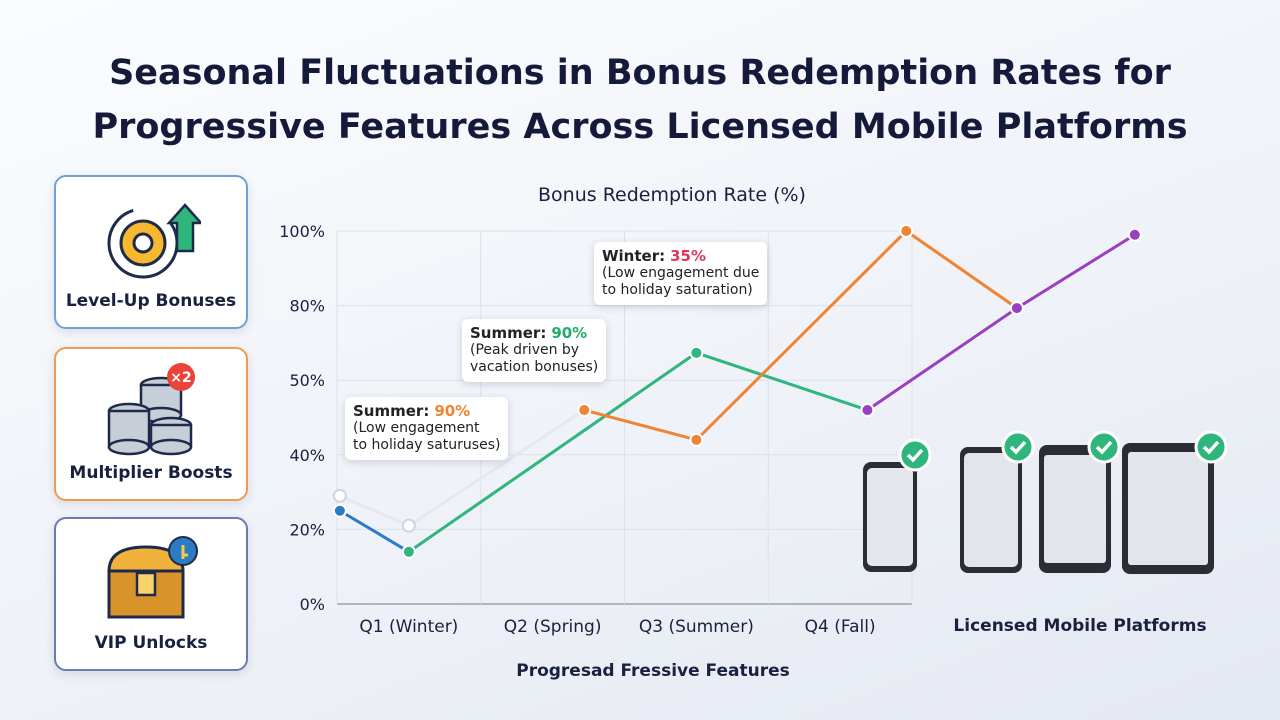 This screenshot has height=720, width=1280. Describe the element at coordinates (154, 241) in the screenshot. I see `gear-icon` at that location.